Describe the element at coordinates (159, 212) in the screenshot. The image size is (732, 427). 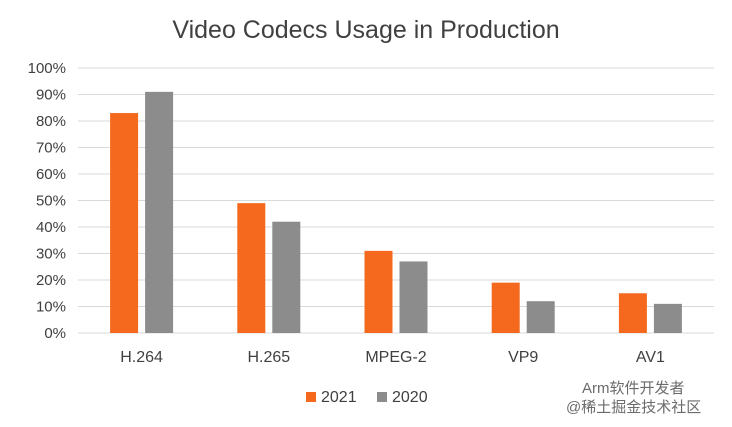
I see `bar-2020-H.264` at that location.